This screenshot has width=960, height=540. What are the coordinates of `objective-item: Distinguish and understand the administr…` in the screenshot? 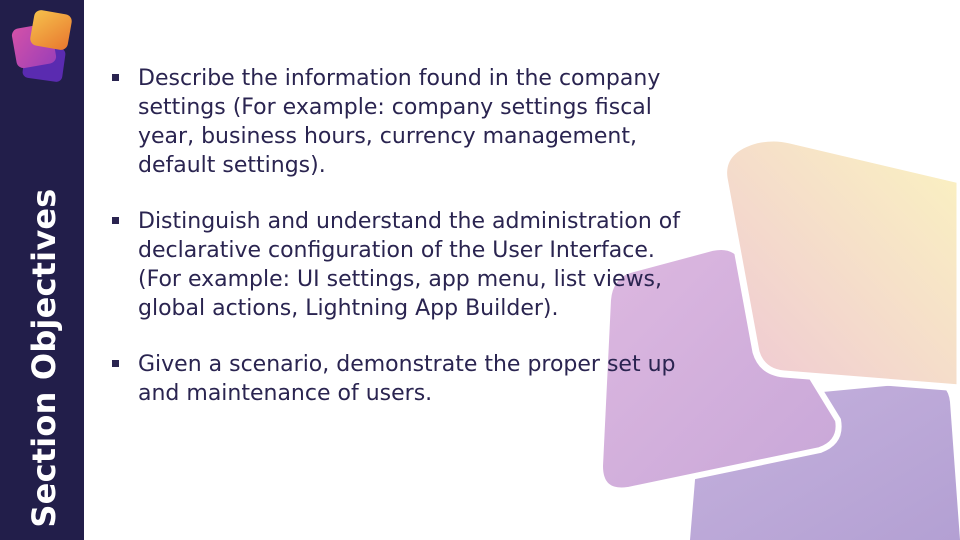 It's located at (400, 265).